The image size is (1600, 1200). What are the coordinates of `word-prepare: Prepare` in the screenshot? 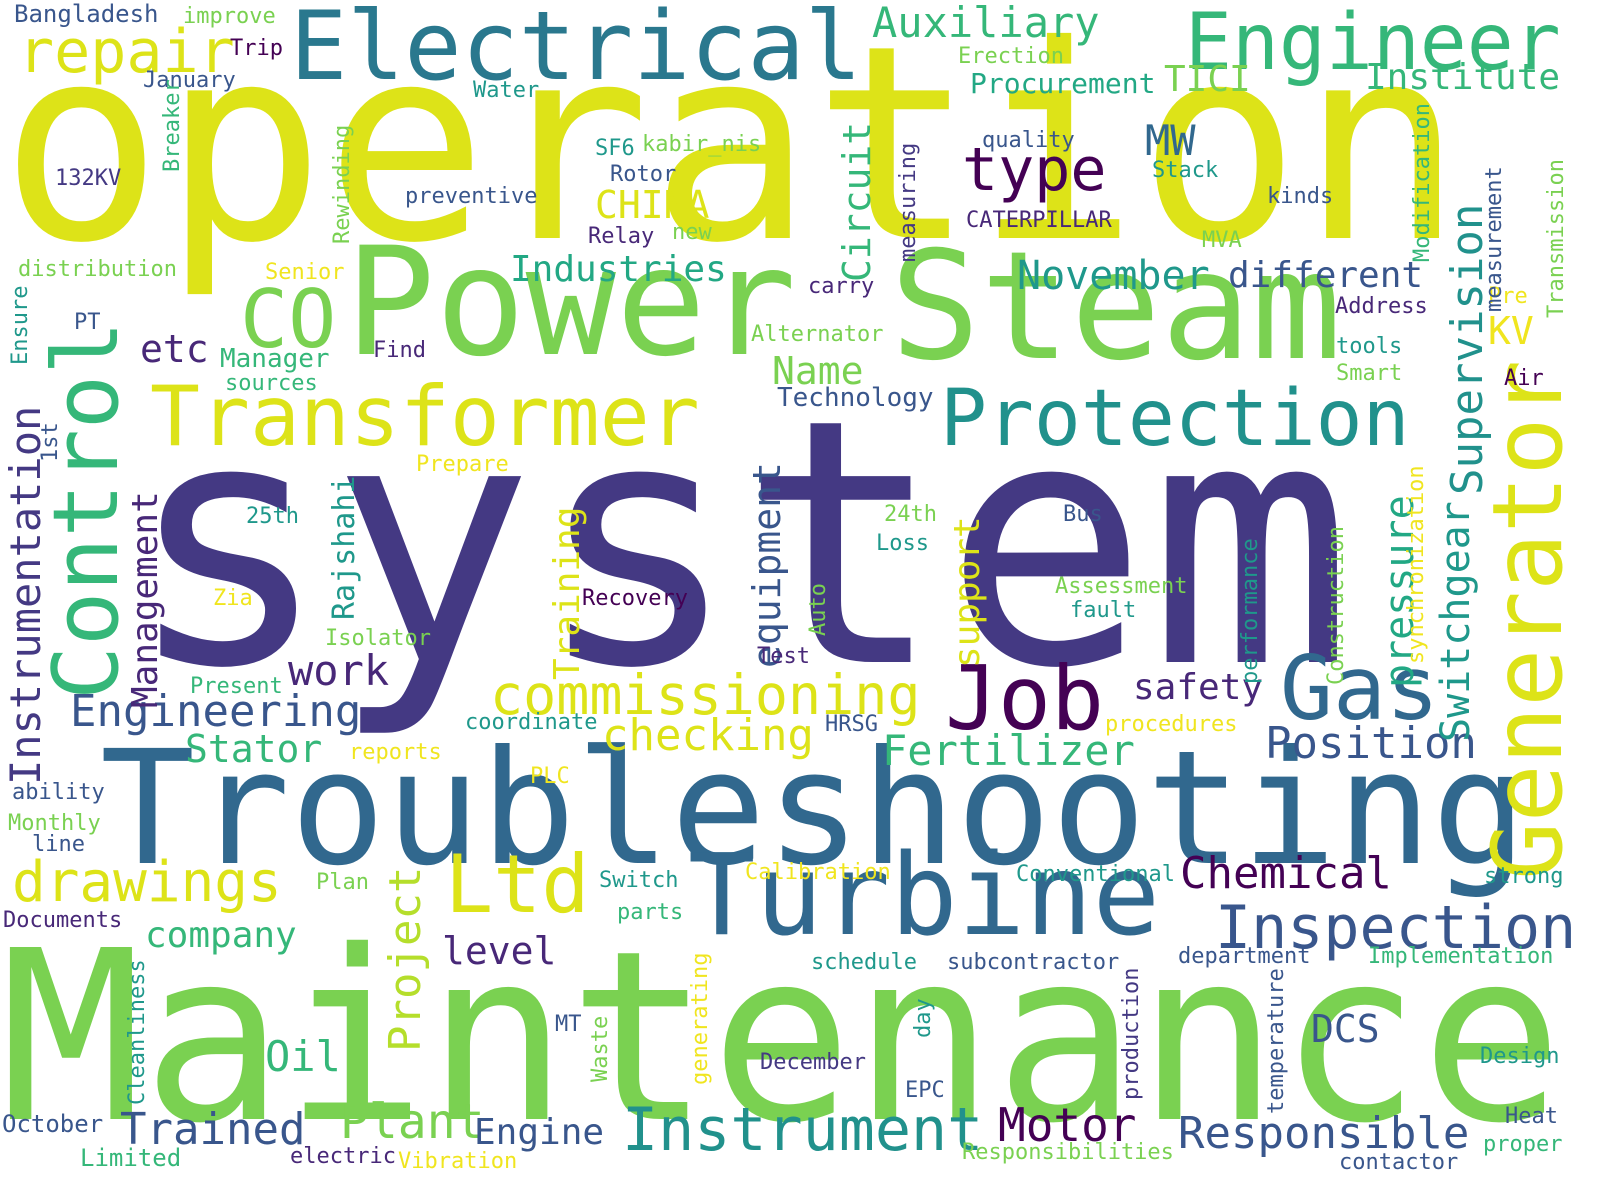 It's located at (462, 464).